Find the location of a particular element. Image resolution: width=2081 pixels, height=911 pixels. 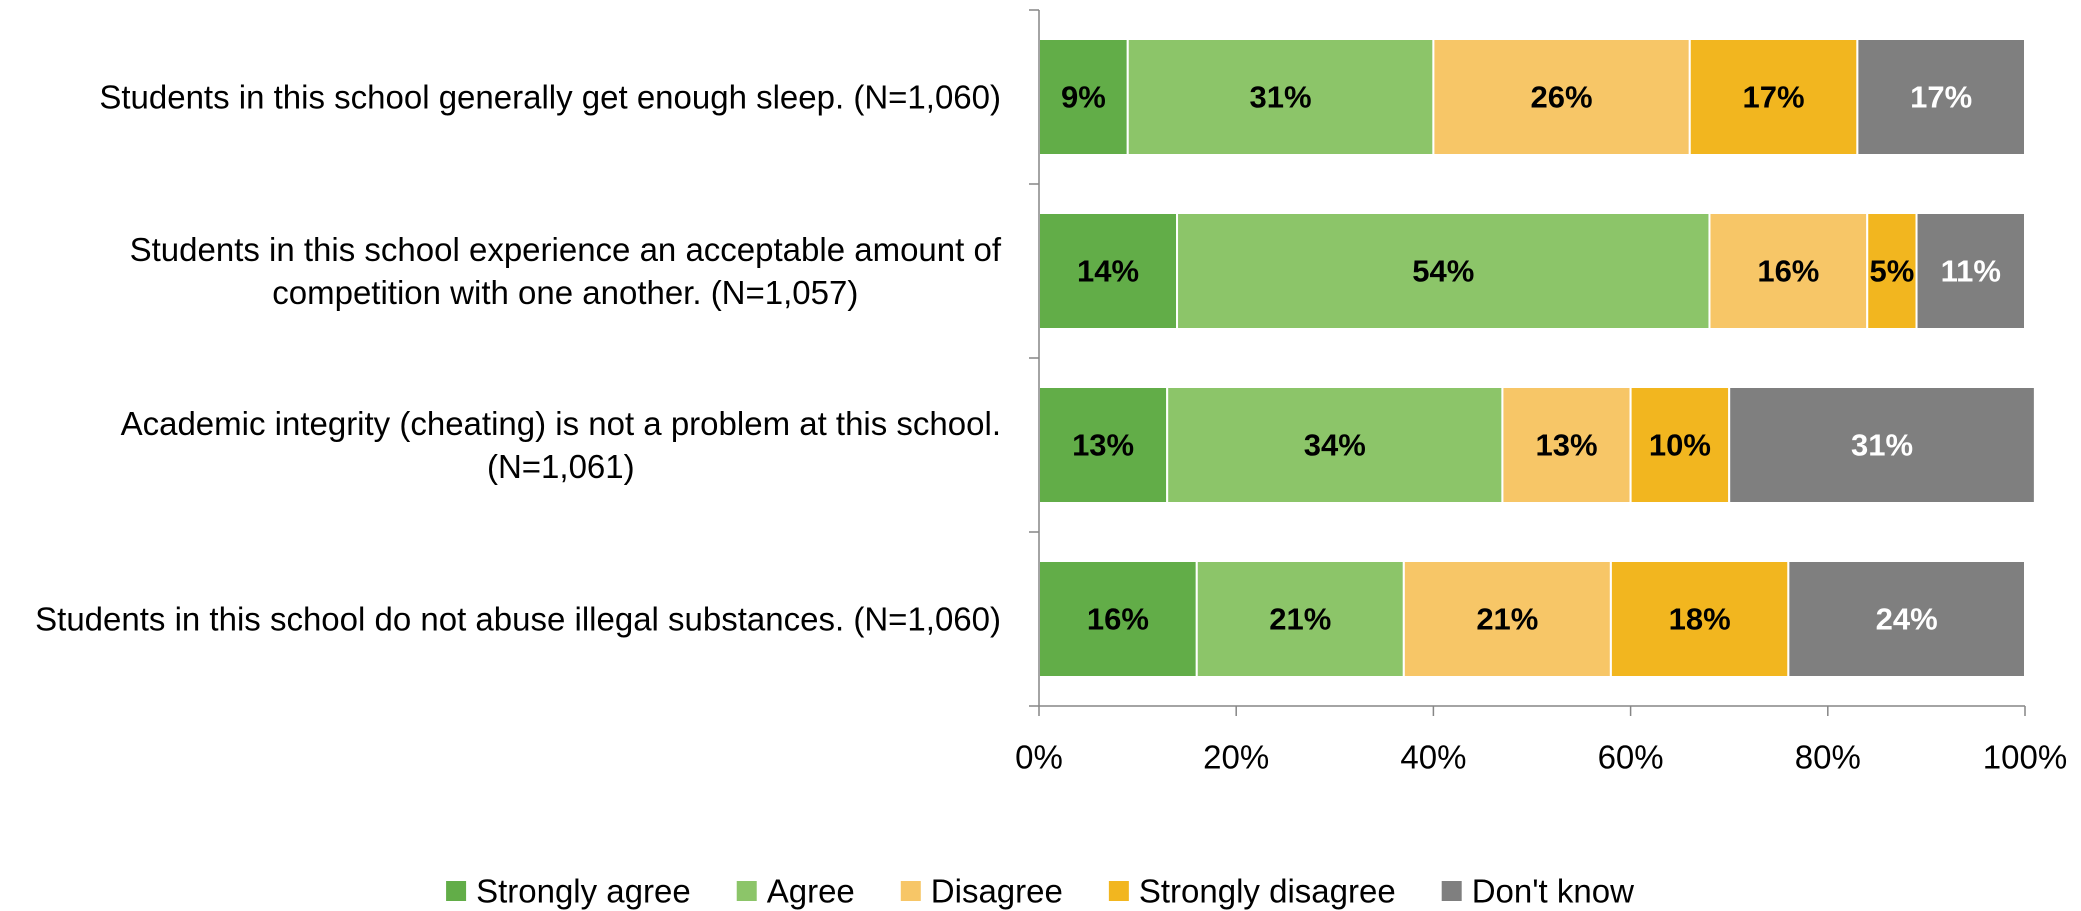

data-label: 9% is located at coordinates (1083, 97).